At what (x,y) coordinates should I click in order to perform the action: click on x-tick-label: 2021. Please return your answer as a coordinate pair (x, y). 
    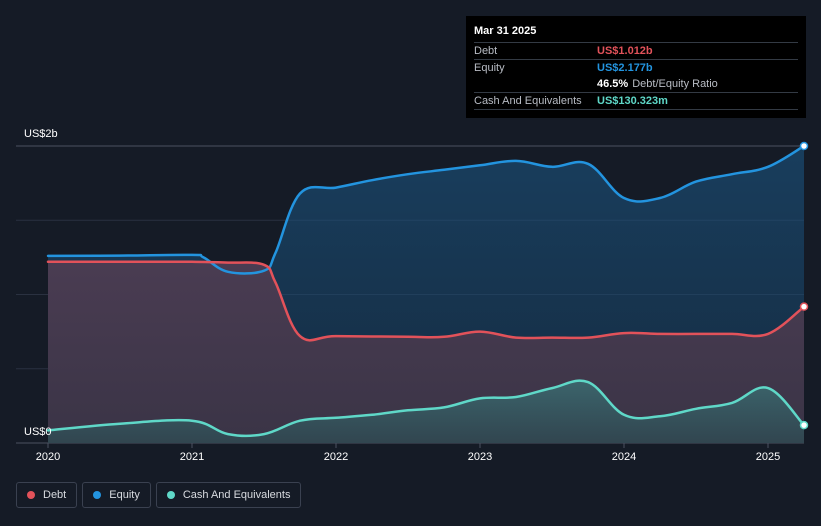
    Looking at the image, I should click on (192, 457).